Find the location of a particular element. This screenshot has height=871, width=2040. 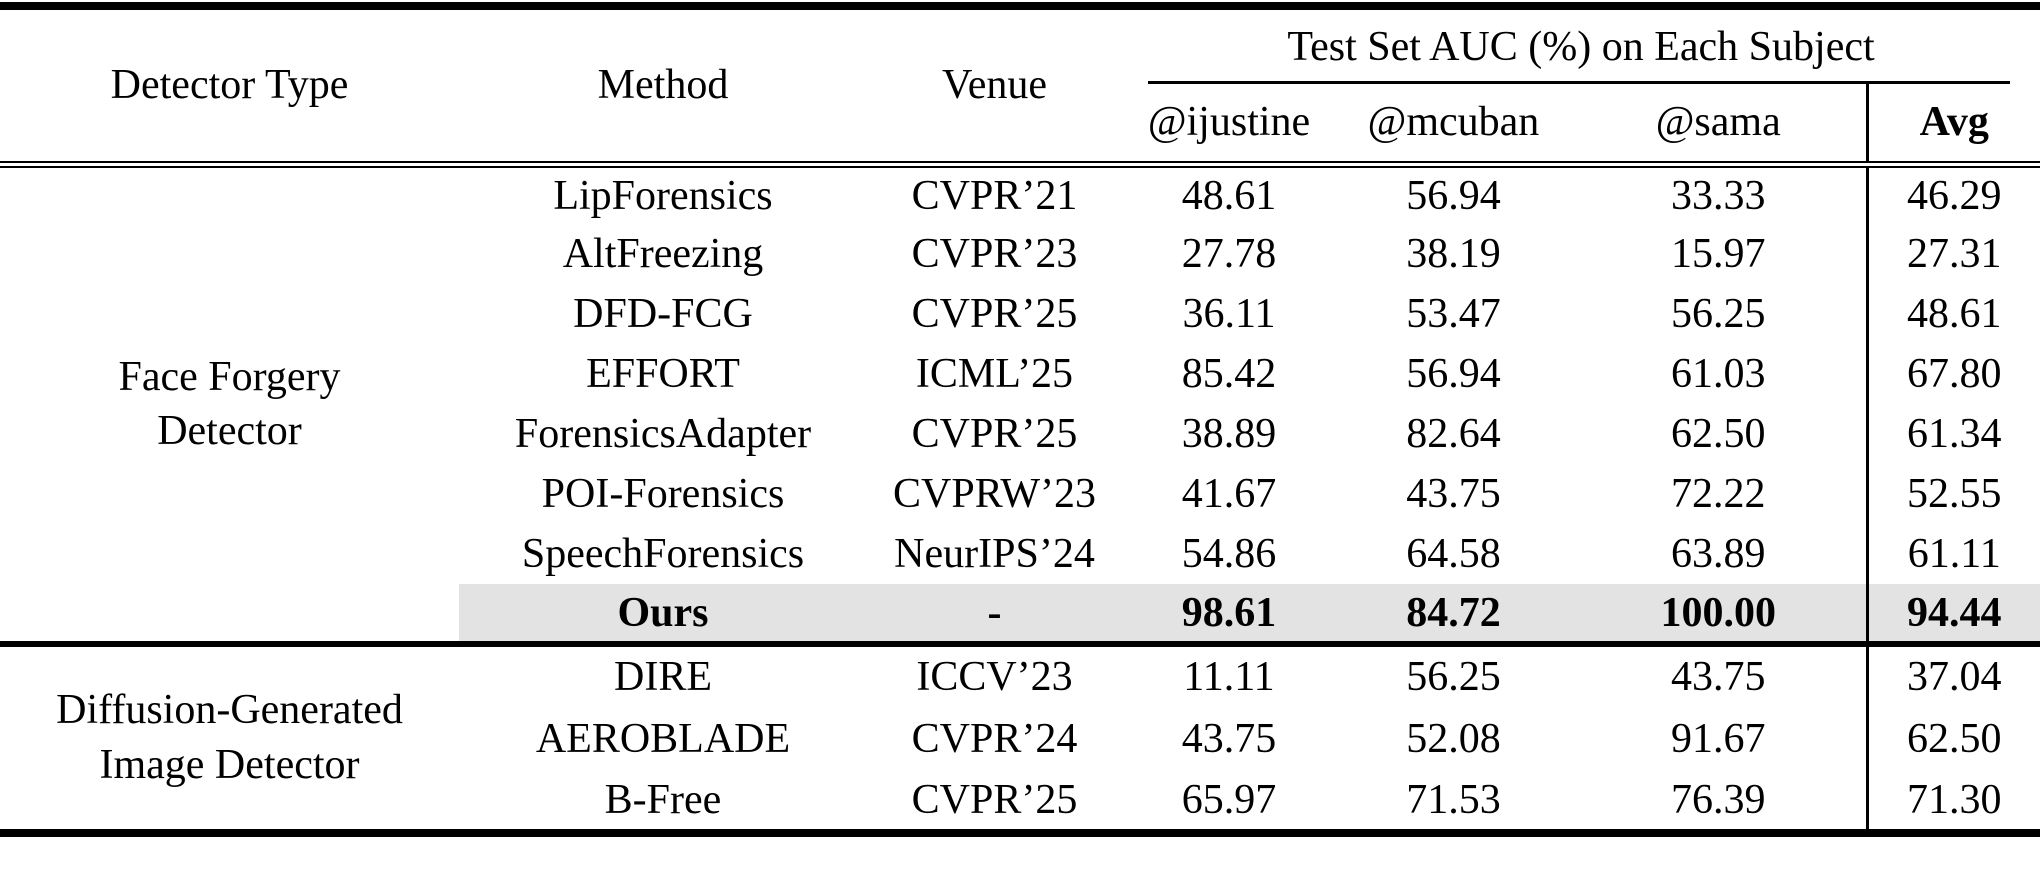

auc-ijustine-cell: 38.89 is located at coordinates (1229, 434).